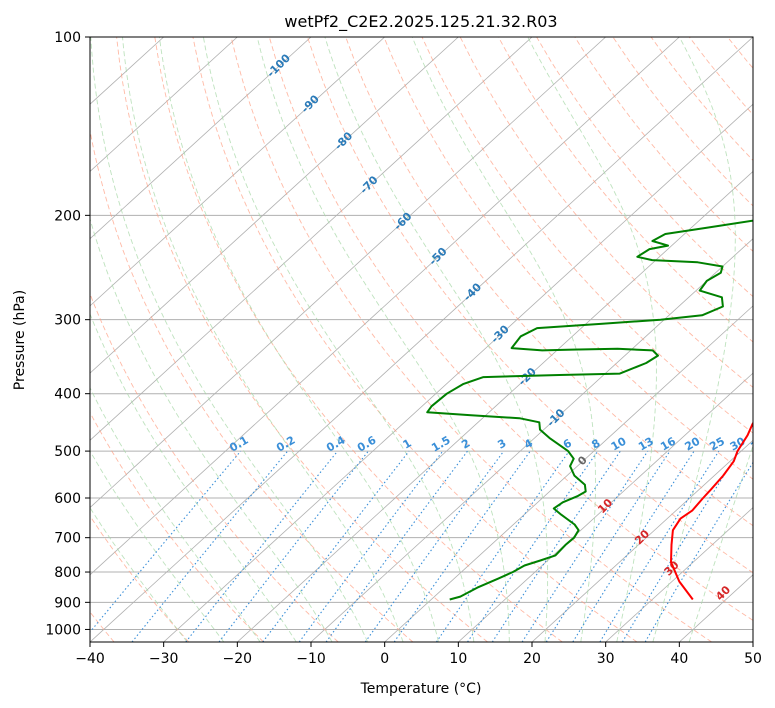 This screenshot has width=775, height=708. Describe the element at coordinates (605, 506) in the screenshot. I see `isotherm-label: 10` at that location.